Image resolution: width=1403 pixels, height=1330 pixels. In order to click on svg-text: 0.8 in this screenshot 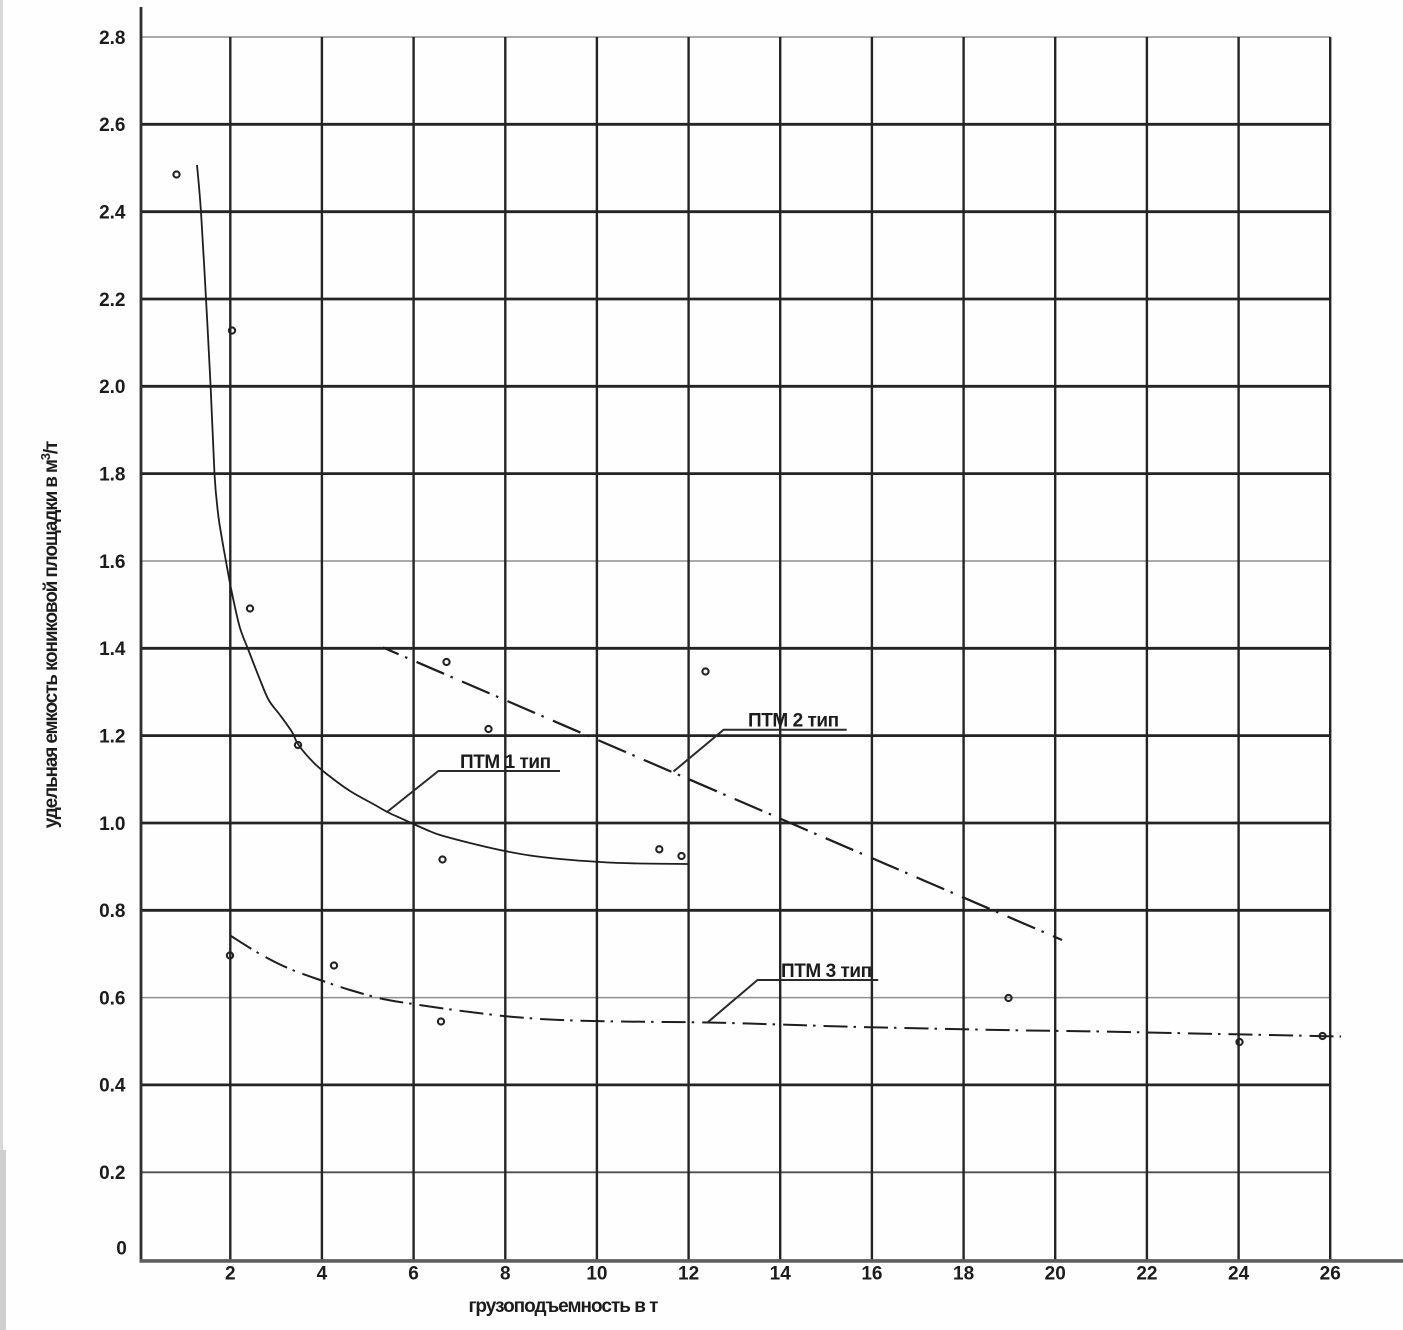, I will do `click(112, 911)`.